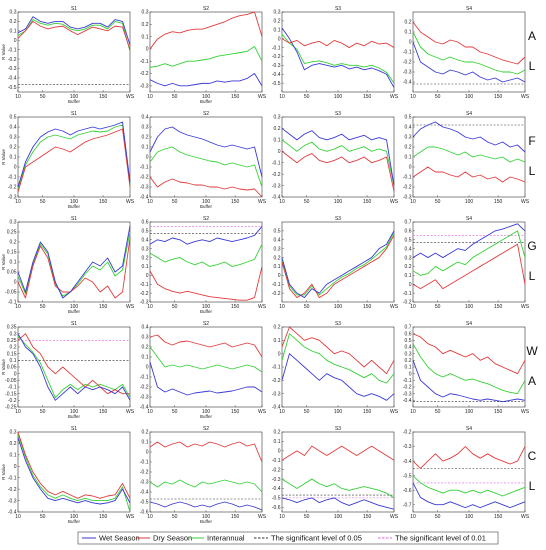 The height and width of the screenshot is (550, 546). What do you see at coordinates (532, 456) in the screenshot?
I see `row-label-letter: C` at bounding box center [532, 456].